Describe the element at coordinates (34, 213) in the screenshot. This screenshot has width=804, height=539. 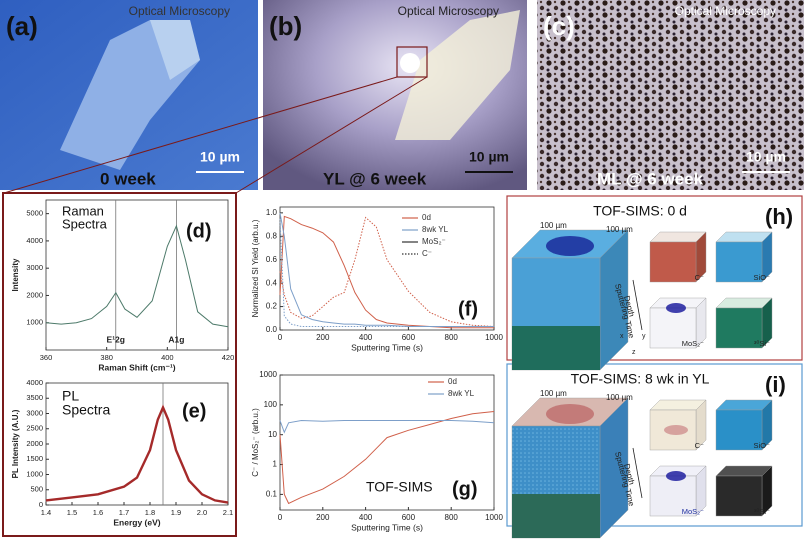
I see `y-tick-label: 5000` at that location.